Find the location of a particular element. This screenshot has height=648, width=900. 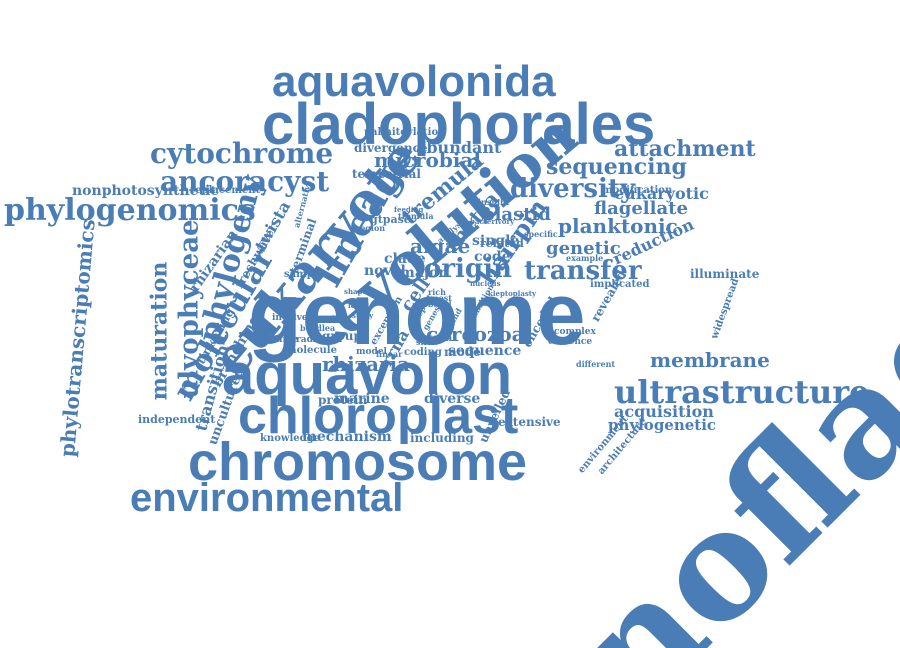

word-77: implicated is located at coordinates (620, 284).